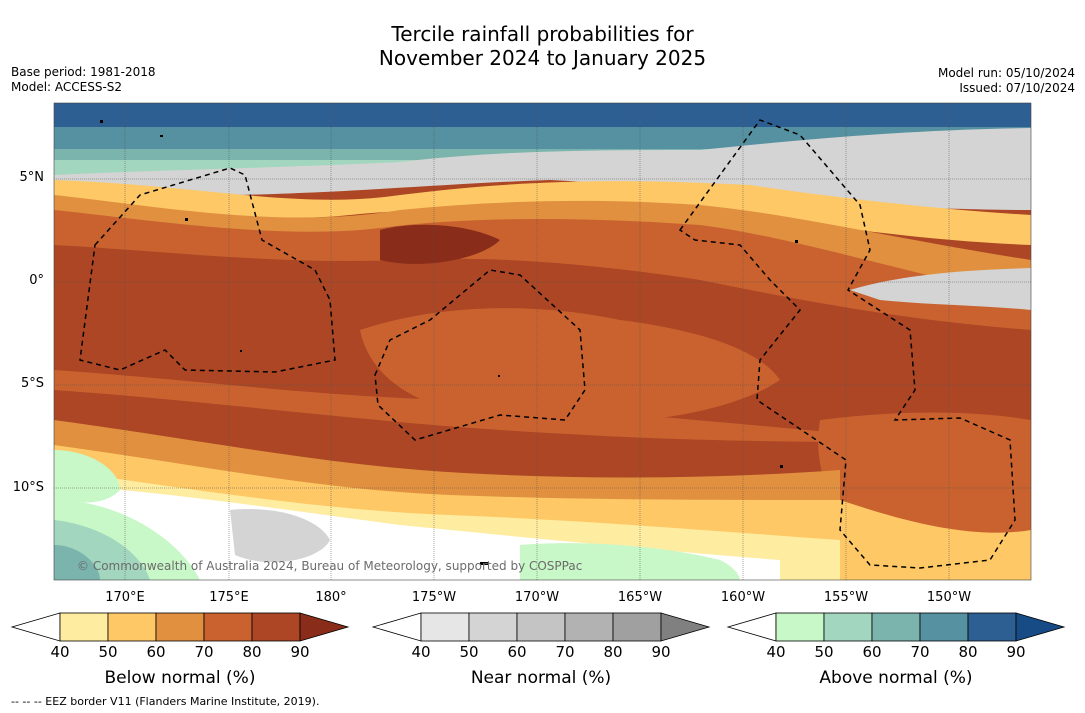 The width and height of the screenshot is (1085, 713). What do you see at coordinates (541, 678) in the screenshot?
I see `colorbar-title: Near normal (%)` at bounding box center [541, 678].